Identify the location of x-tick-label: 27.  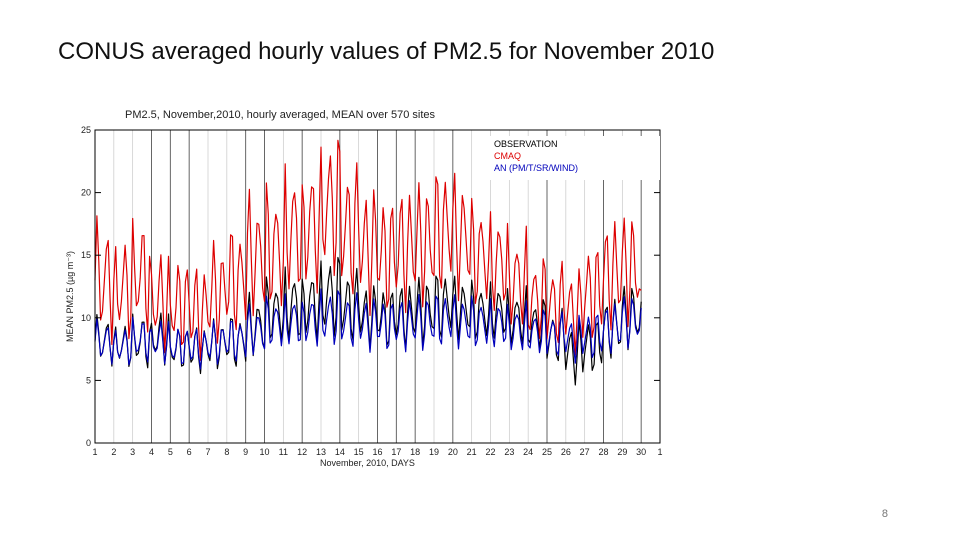
(585, 452).